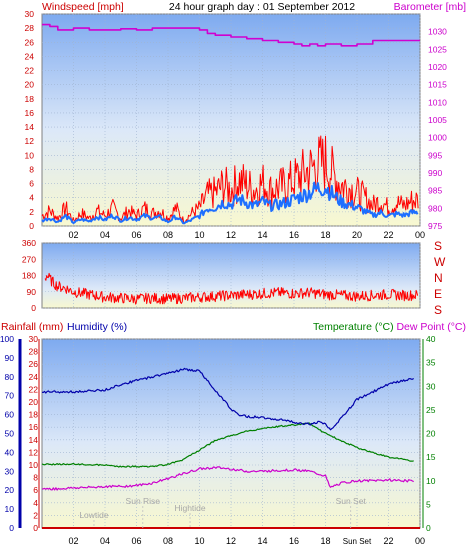 This screenshot has height=559, width=467. What do you see at coordinates (29, 276) in the screenshot?
I see `direction-tick-label: 180` at bounding box center [29, 276].